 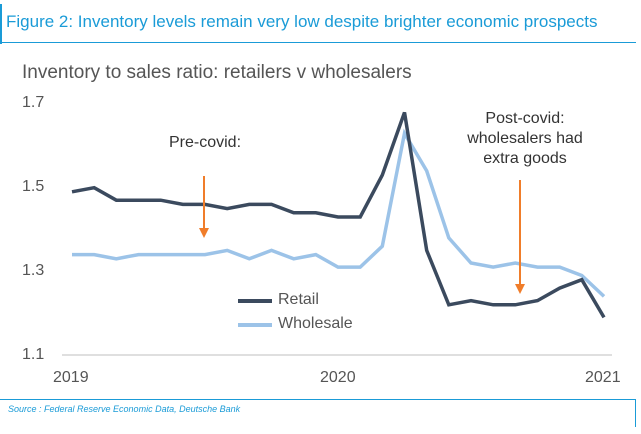 What do you see at coordinates (33, 102) in the screenshot?
I see `y-tick-label: 1.7` at bounding box center [33, 102].